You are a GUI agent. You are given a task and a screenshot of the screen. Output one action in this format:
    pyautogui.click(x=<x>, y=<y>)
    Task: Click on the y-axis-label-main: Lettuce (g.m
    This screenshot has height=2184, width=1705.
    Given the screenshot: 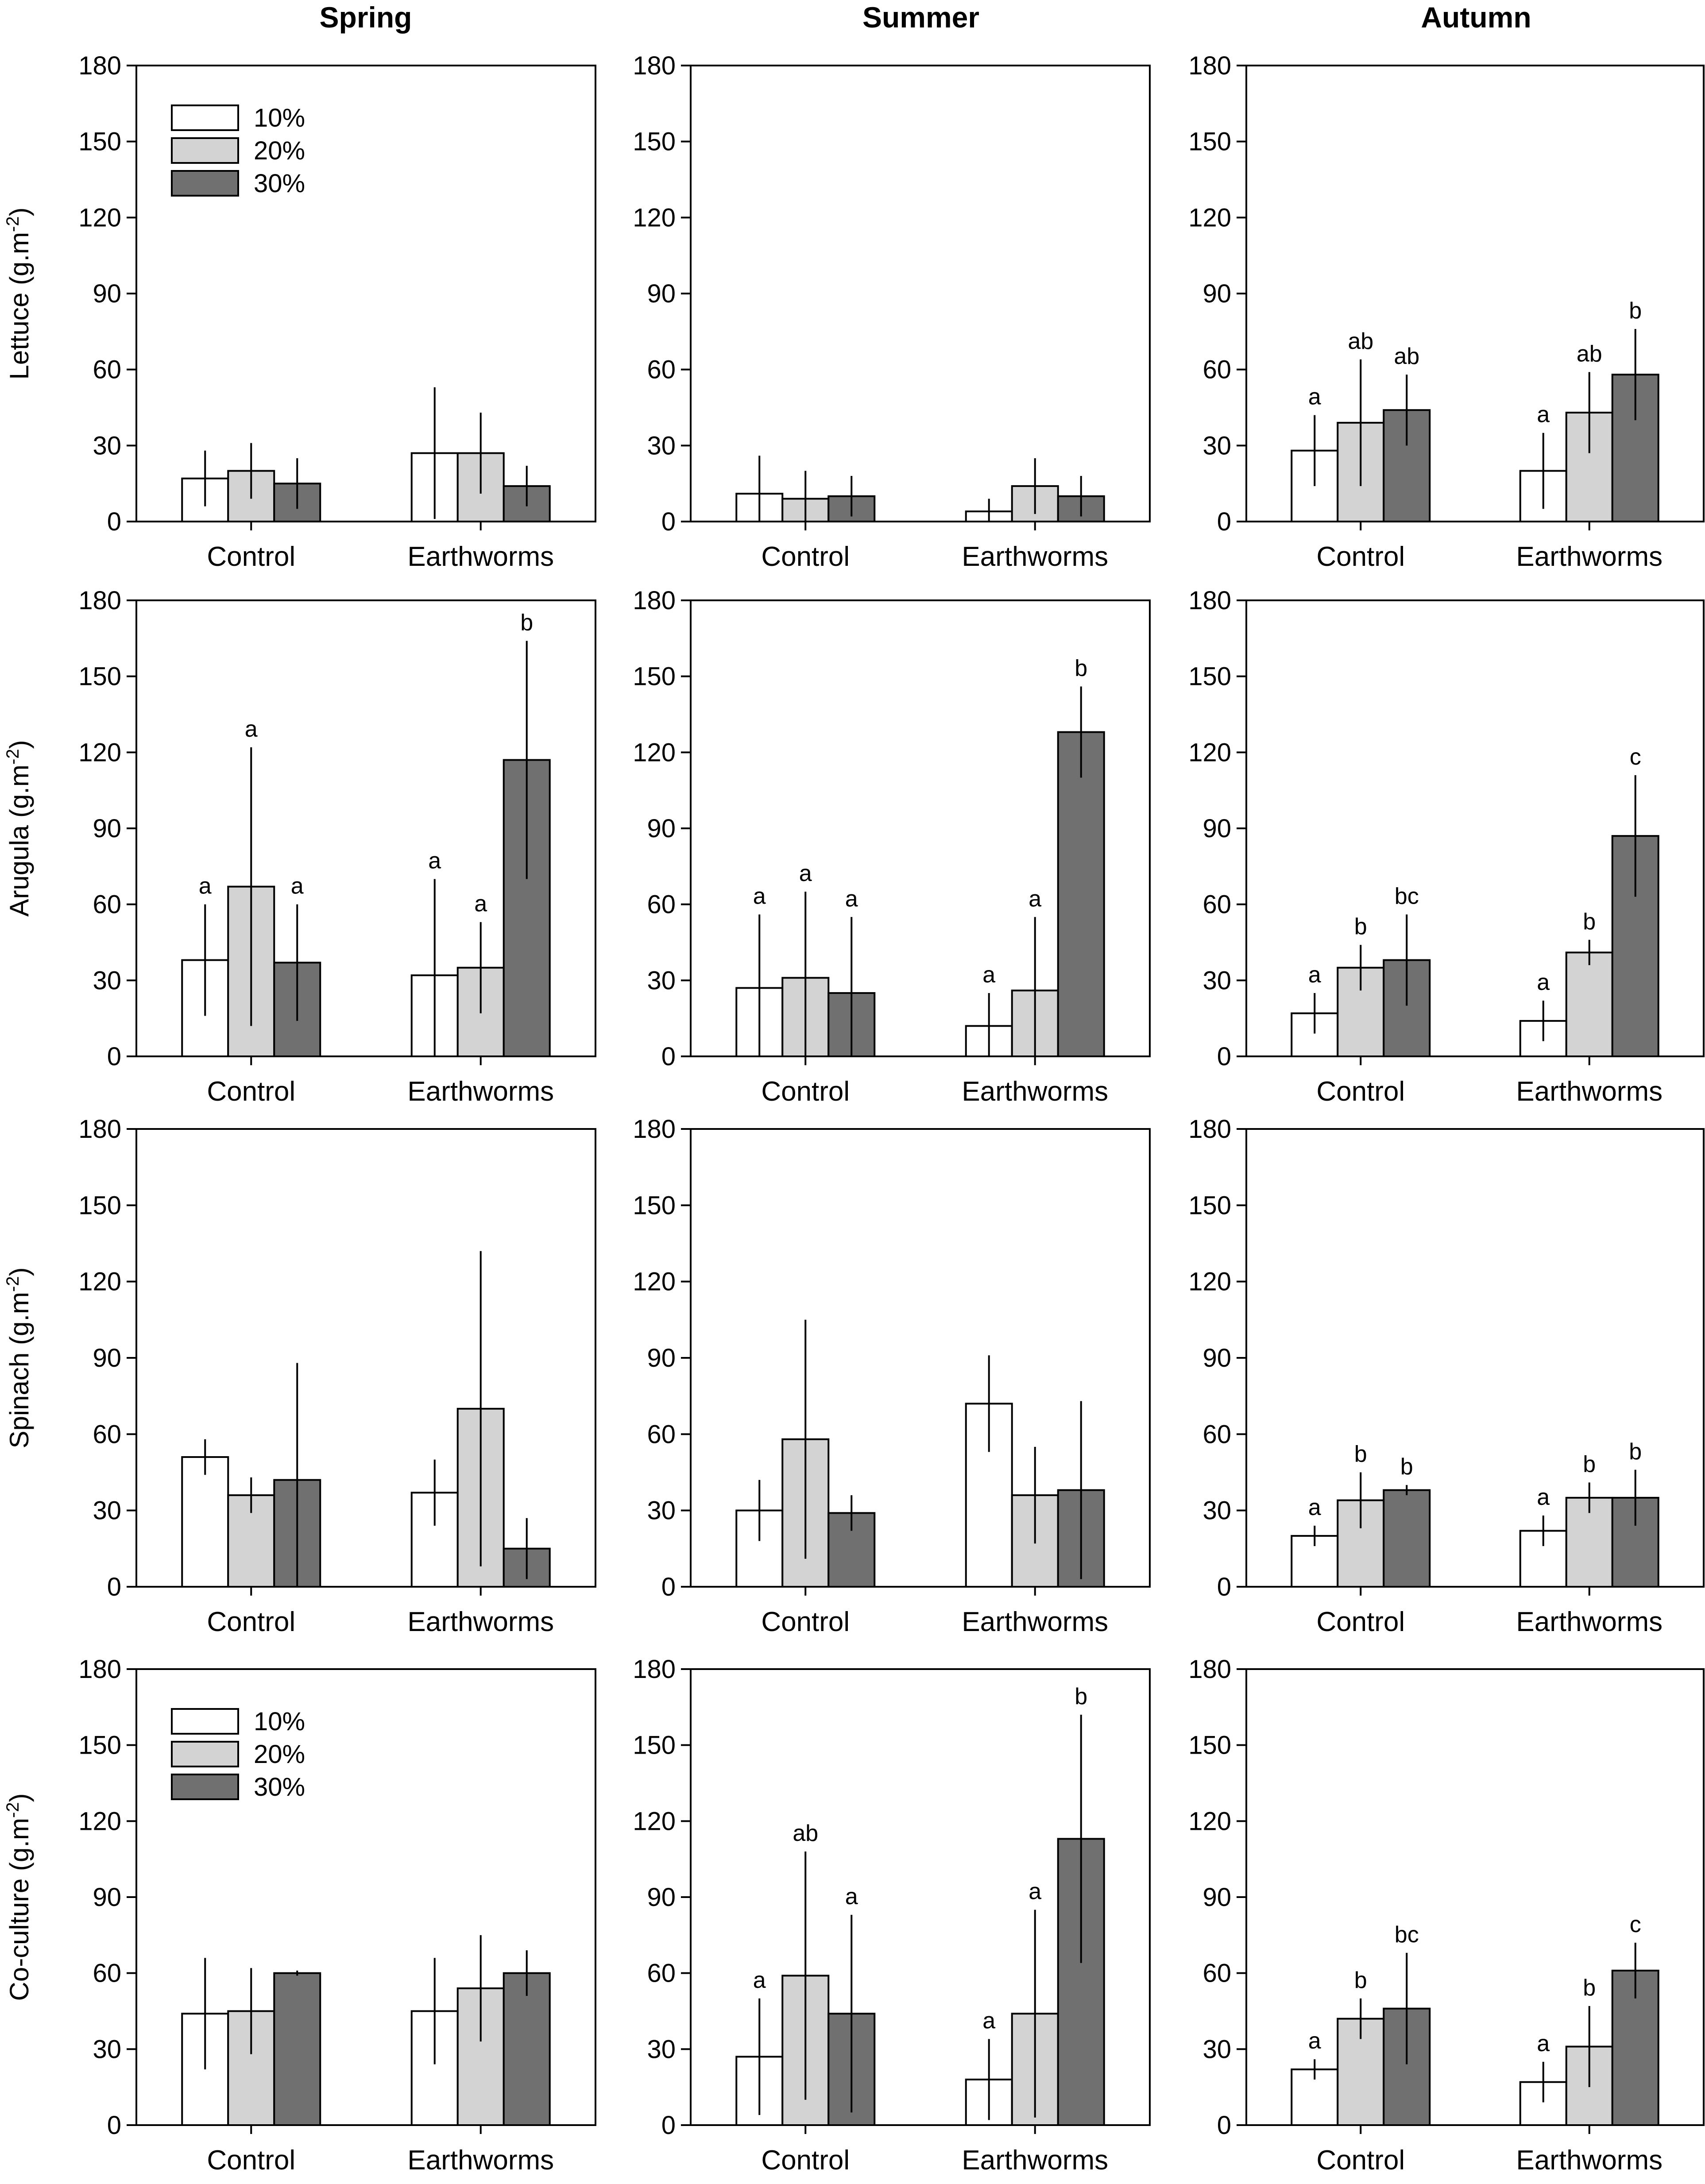 What is the action you would take?
    pyautogui.click(x=19, y=306)
    